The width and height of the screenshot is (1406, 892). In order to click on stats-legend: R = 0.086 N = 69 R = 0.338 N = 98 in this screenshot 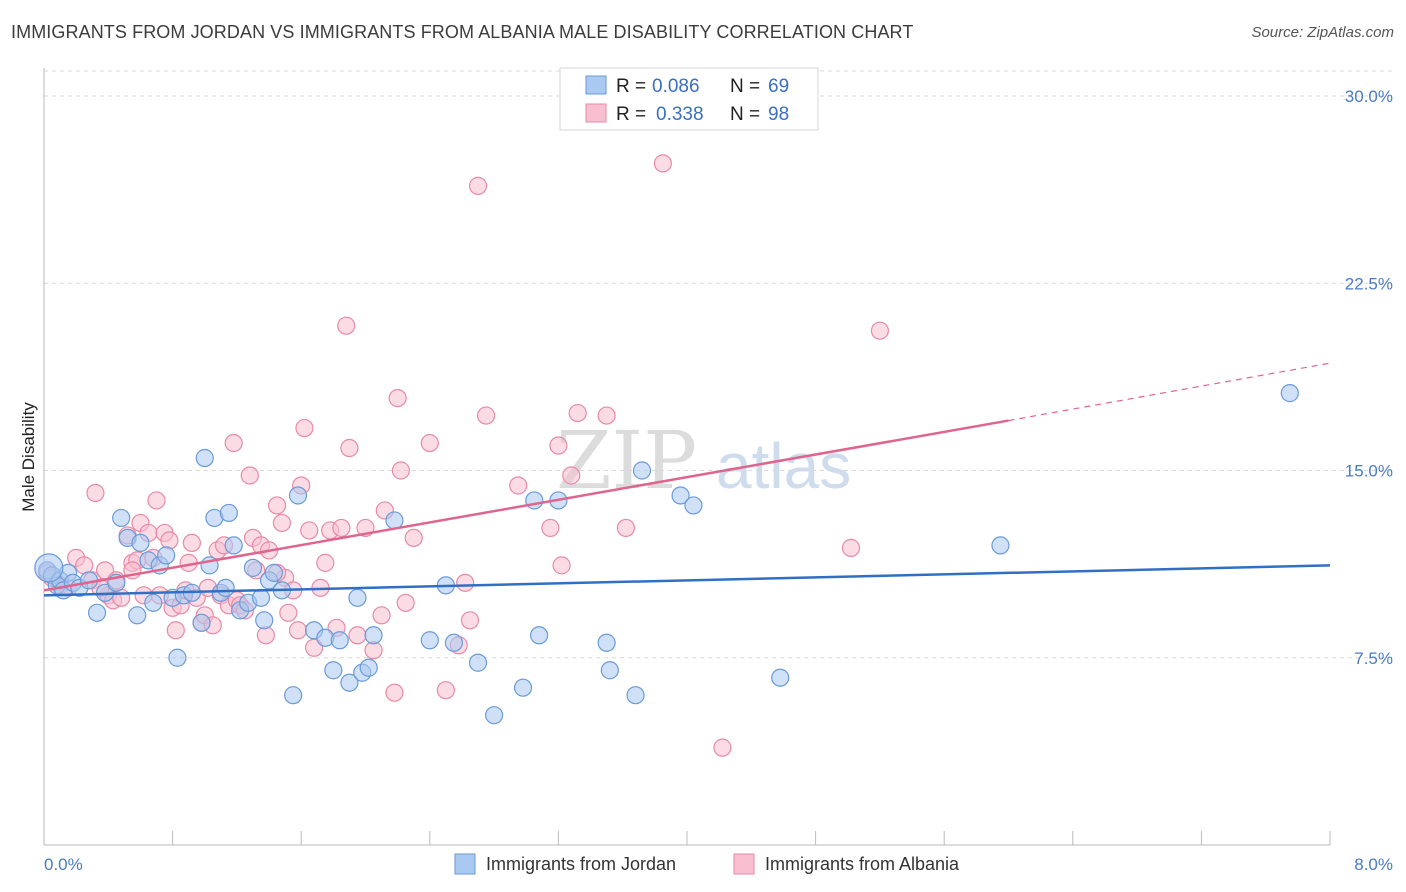, I will do `click(689, 99)`.